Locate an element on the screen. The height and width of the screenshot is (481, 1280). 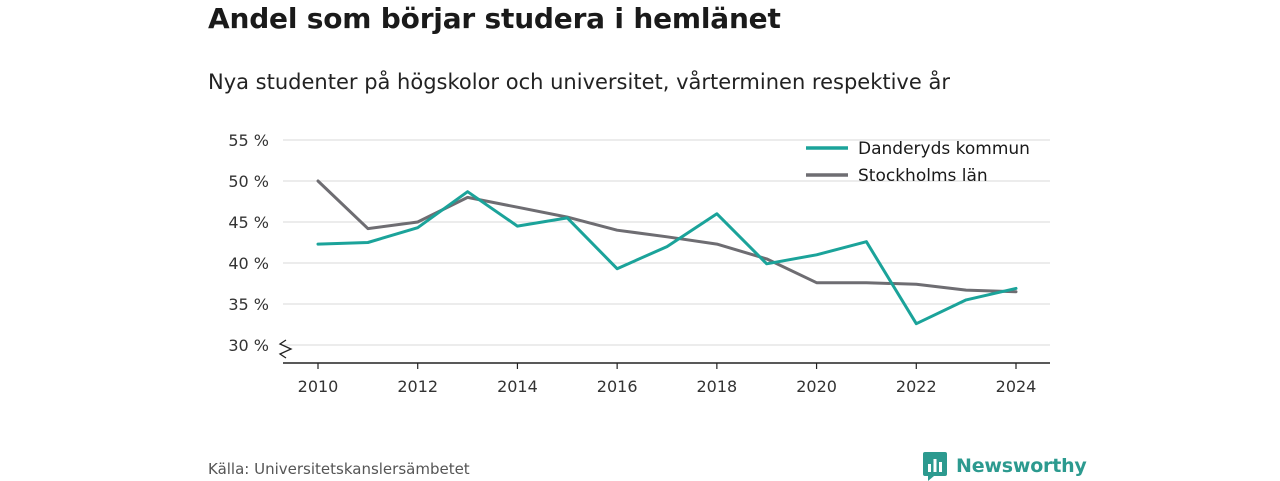
legend-label: Stockholms län is located at coordinates (923, 176).